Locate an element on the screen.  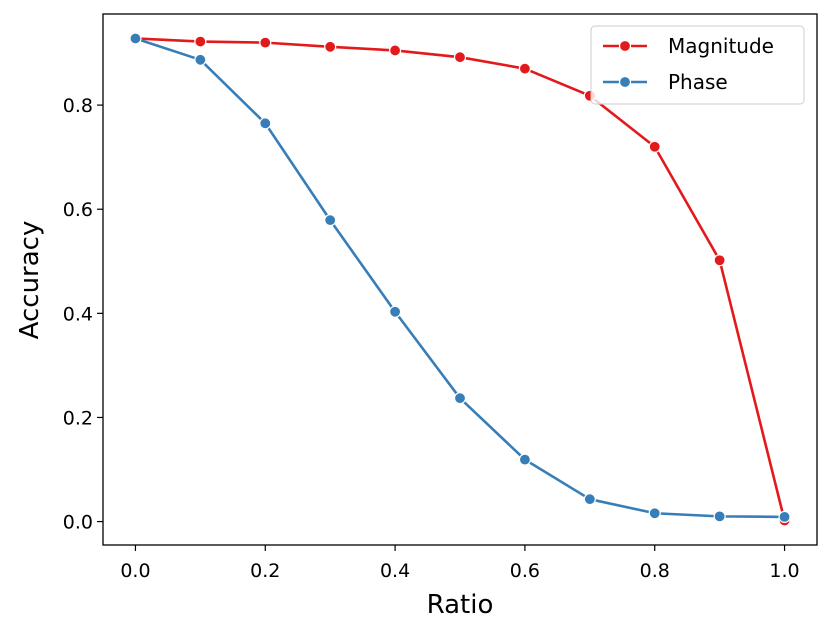
y-tick-label: 0.8 is located at coordinates (78, 106).